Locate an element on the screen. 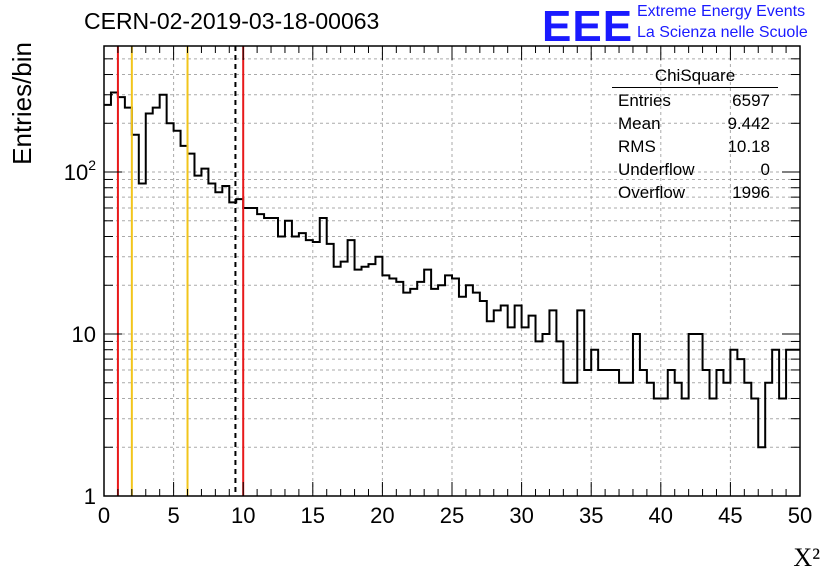  stats-row-underflow: Underflow 0 is located at coordinates (695, 169).